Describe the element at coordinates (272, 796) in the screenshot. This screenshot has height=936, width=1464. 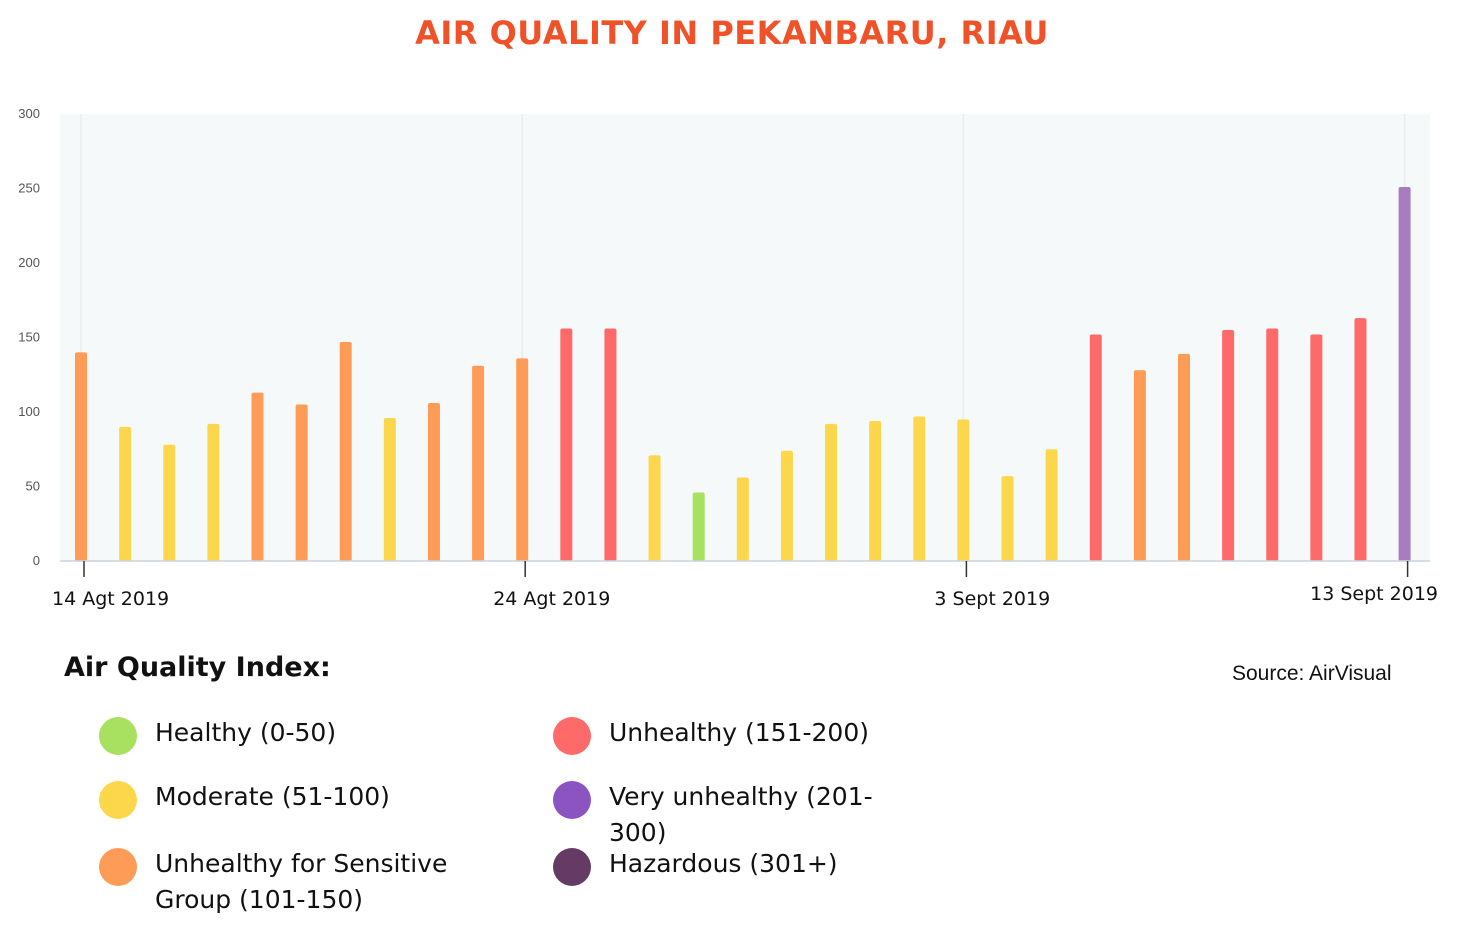
I see `legend-label-moderate: Moderate (51-100)` at that location.